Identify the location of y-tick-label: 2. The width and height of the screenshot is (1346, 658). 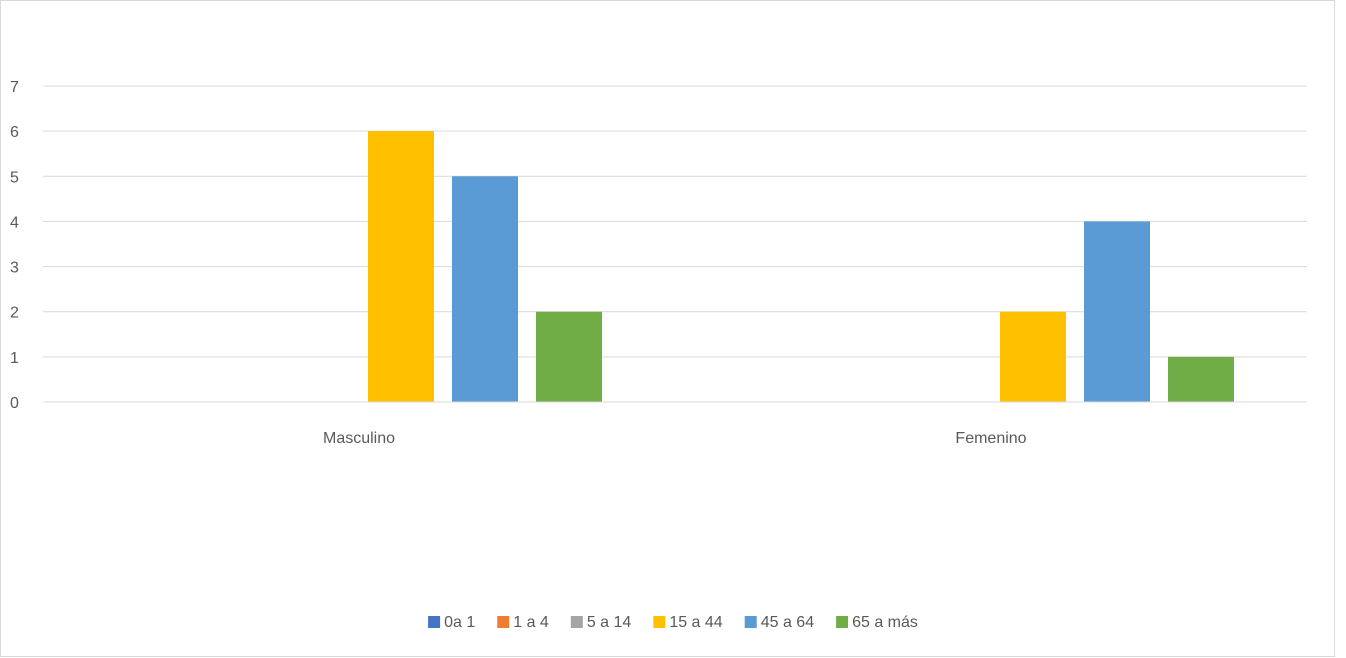
(14, 313).